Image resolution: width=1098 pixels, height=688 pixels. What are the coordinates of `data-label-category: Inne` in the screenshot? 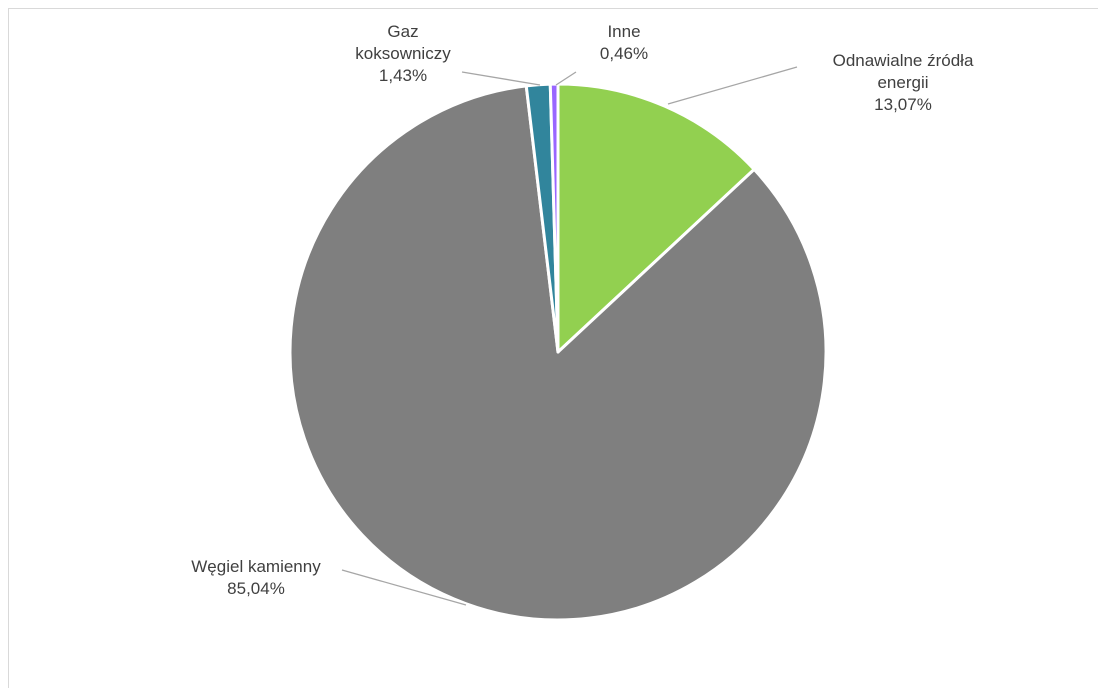 It's located at (623, 31).